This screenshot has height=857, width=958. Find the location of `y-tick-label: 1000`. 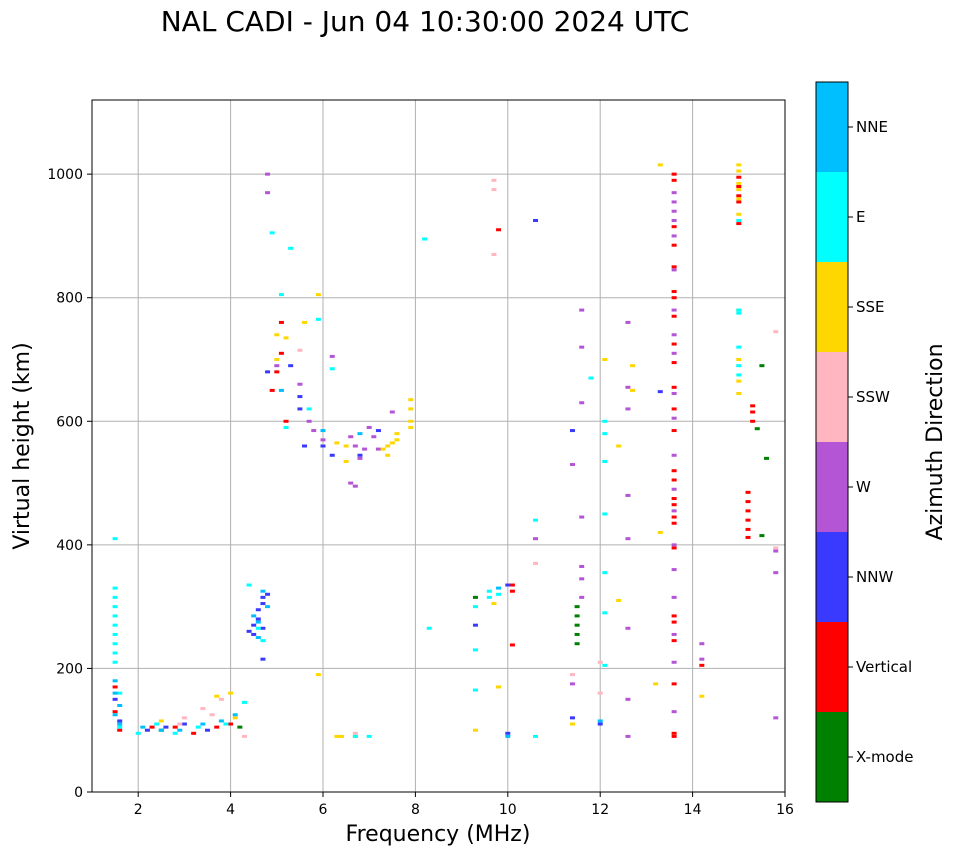

y-tick-label: 1000 is located at coordinates (65, 175).